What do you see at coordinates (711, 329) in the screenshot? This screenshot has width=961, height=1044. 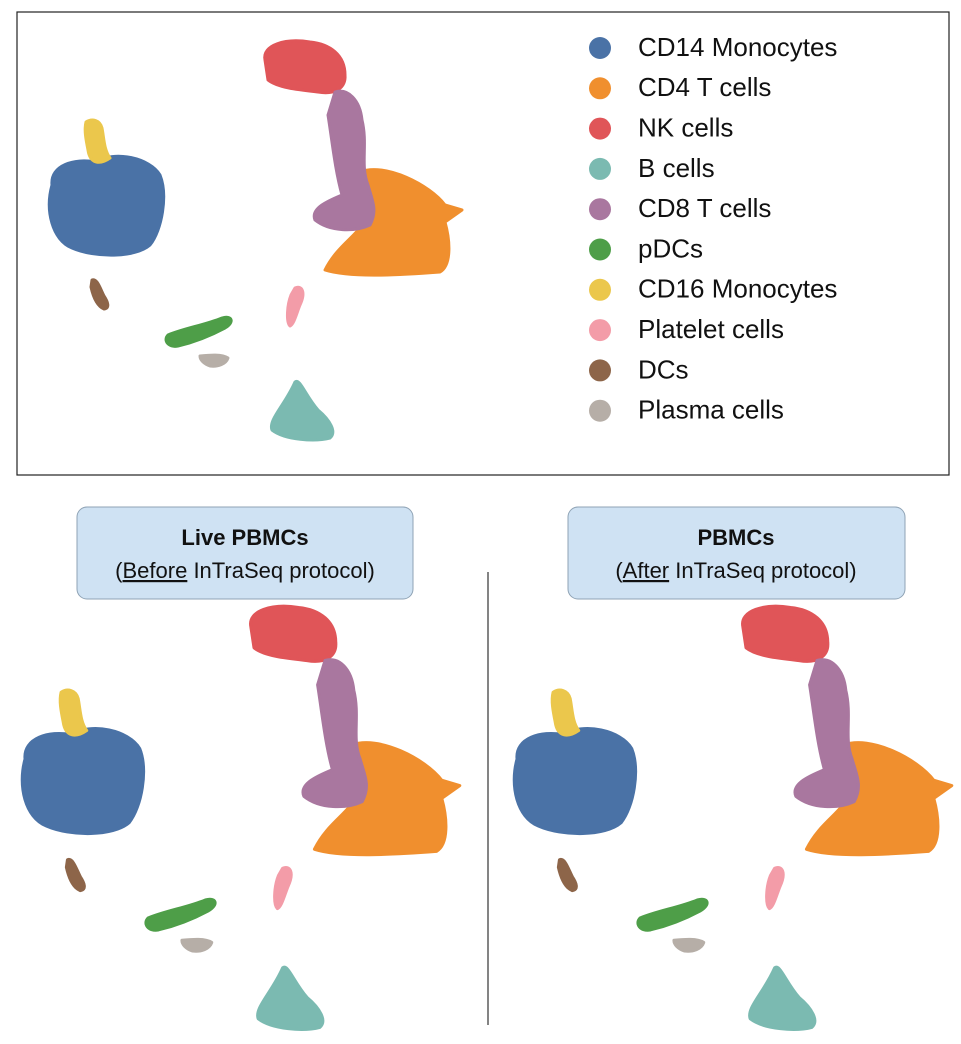 I see `legend-label: Platelet cells` at bounding box center [711, 329].